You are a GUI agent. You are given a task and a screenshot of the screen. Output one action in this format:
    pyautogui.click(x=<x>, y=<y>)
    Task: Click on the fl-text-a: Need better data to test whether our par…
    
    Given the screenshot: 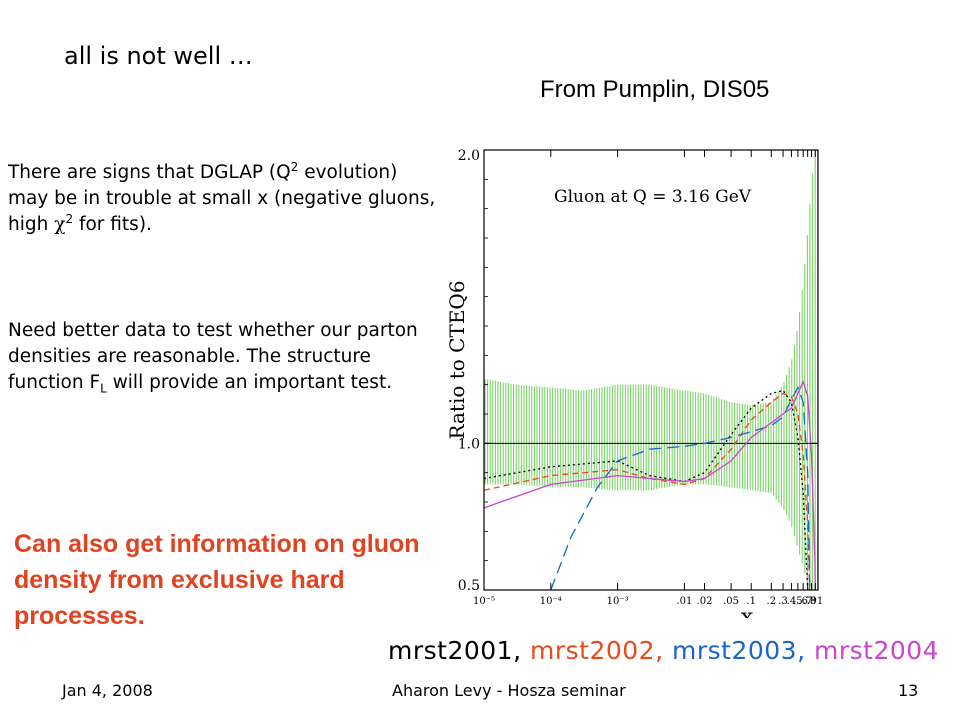 What is the action you would take?
    pyautogui.click(x=213, y=356)
    